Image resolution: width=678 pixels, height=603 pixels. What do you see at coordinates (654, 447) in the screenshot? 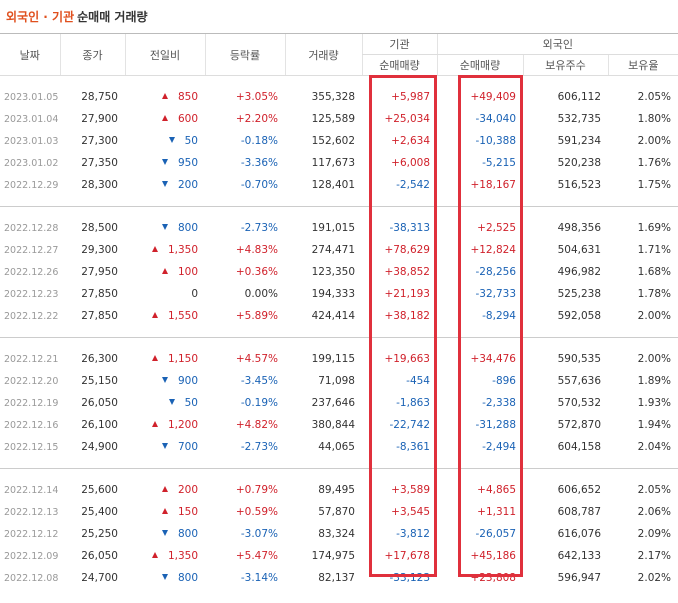
I see `foreign-ratio-cell: 2.04%` at bounding box center [654, 447].